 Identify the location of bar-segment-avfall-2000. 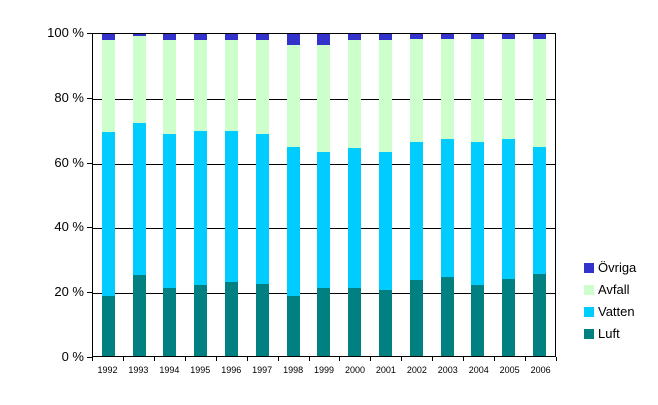
(355, 94).